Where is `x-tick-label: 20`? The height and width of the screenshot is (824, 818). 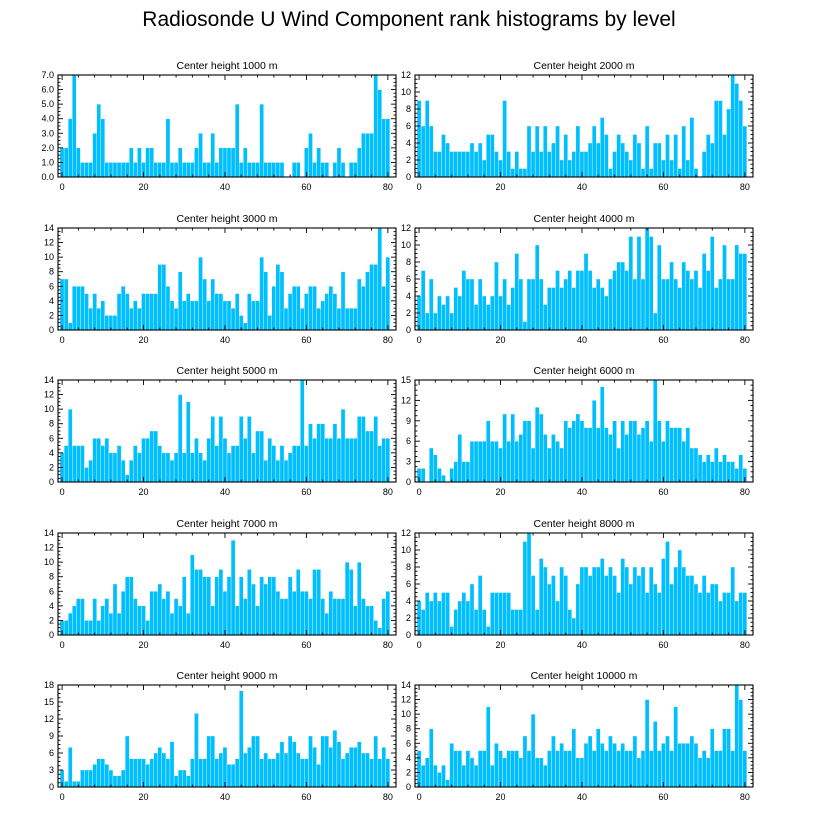 x-tick-label: 20 is located at coordinates (501, 645).